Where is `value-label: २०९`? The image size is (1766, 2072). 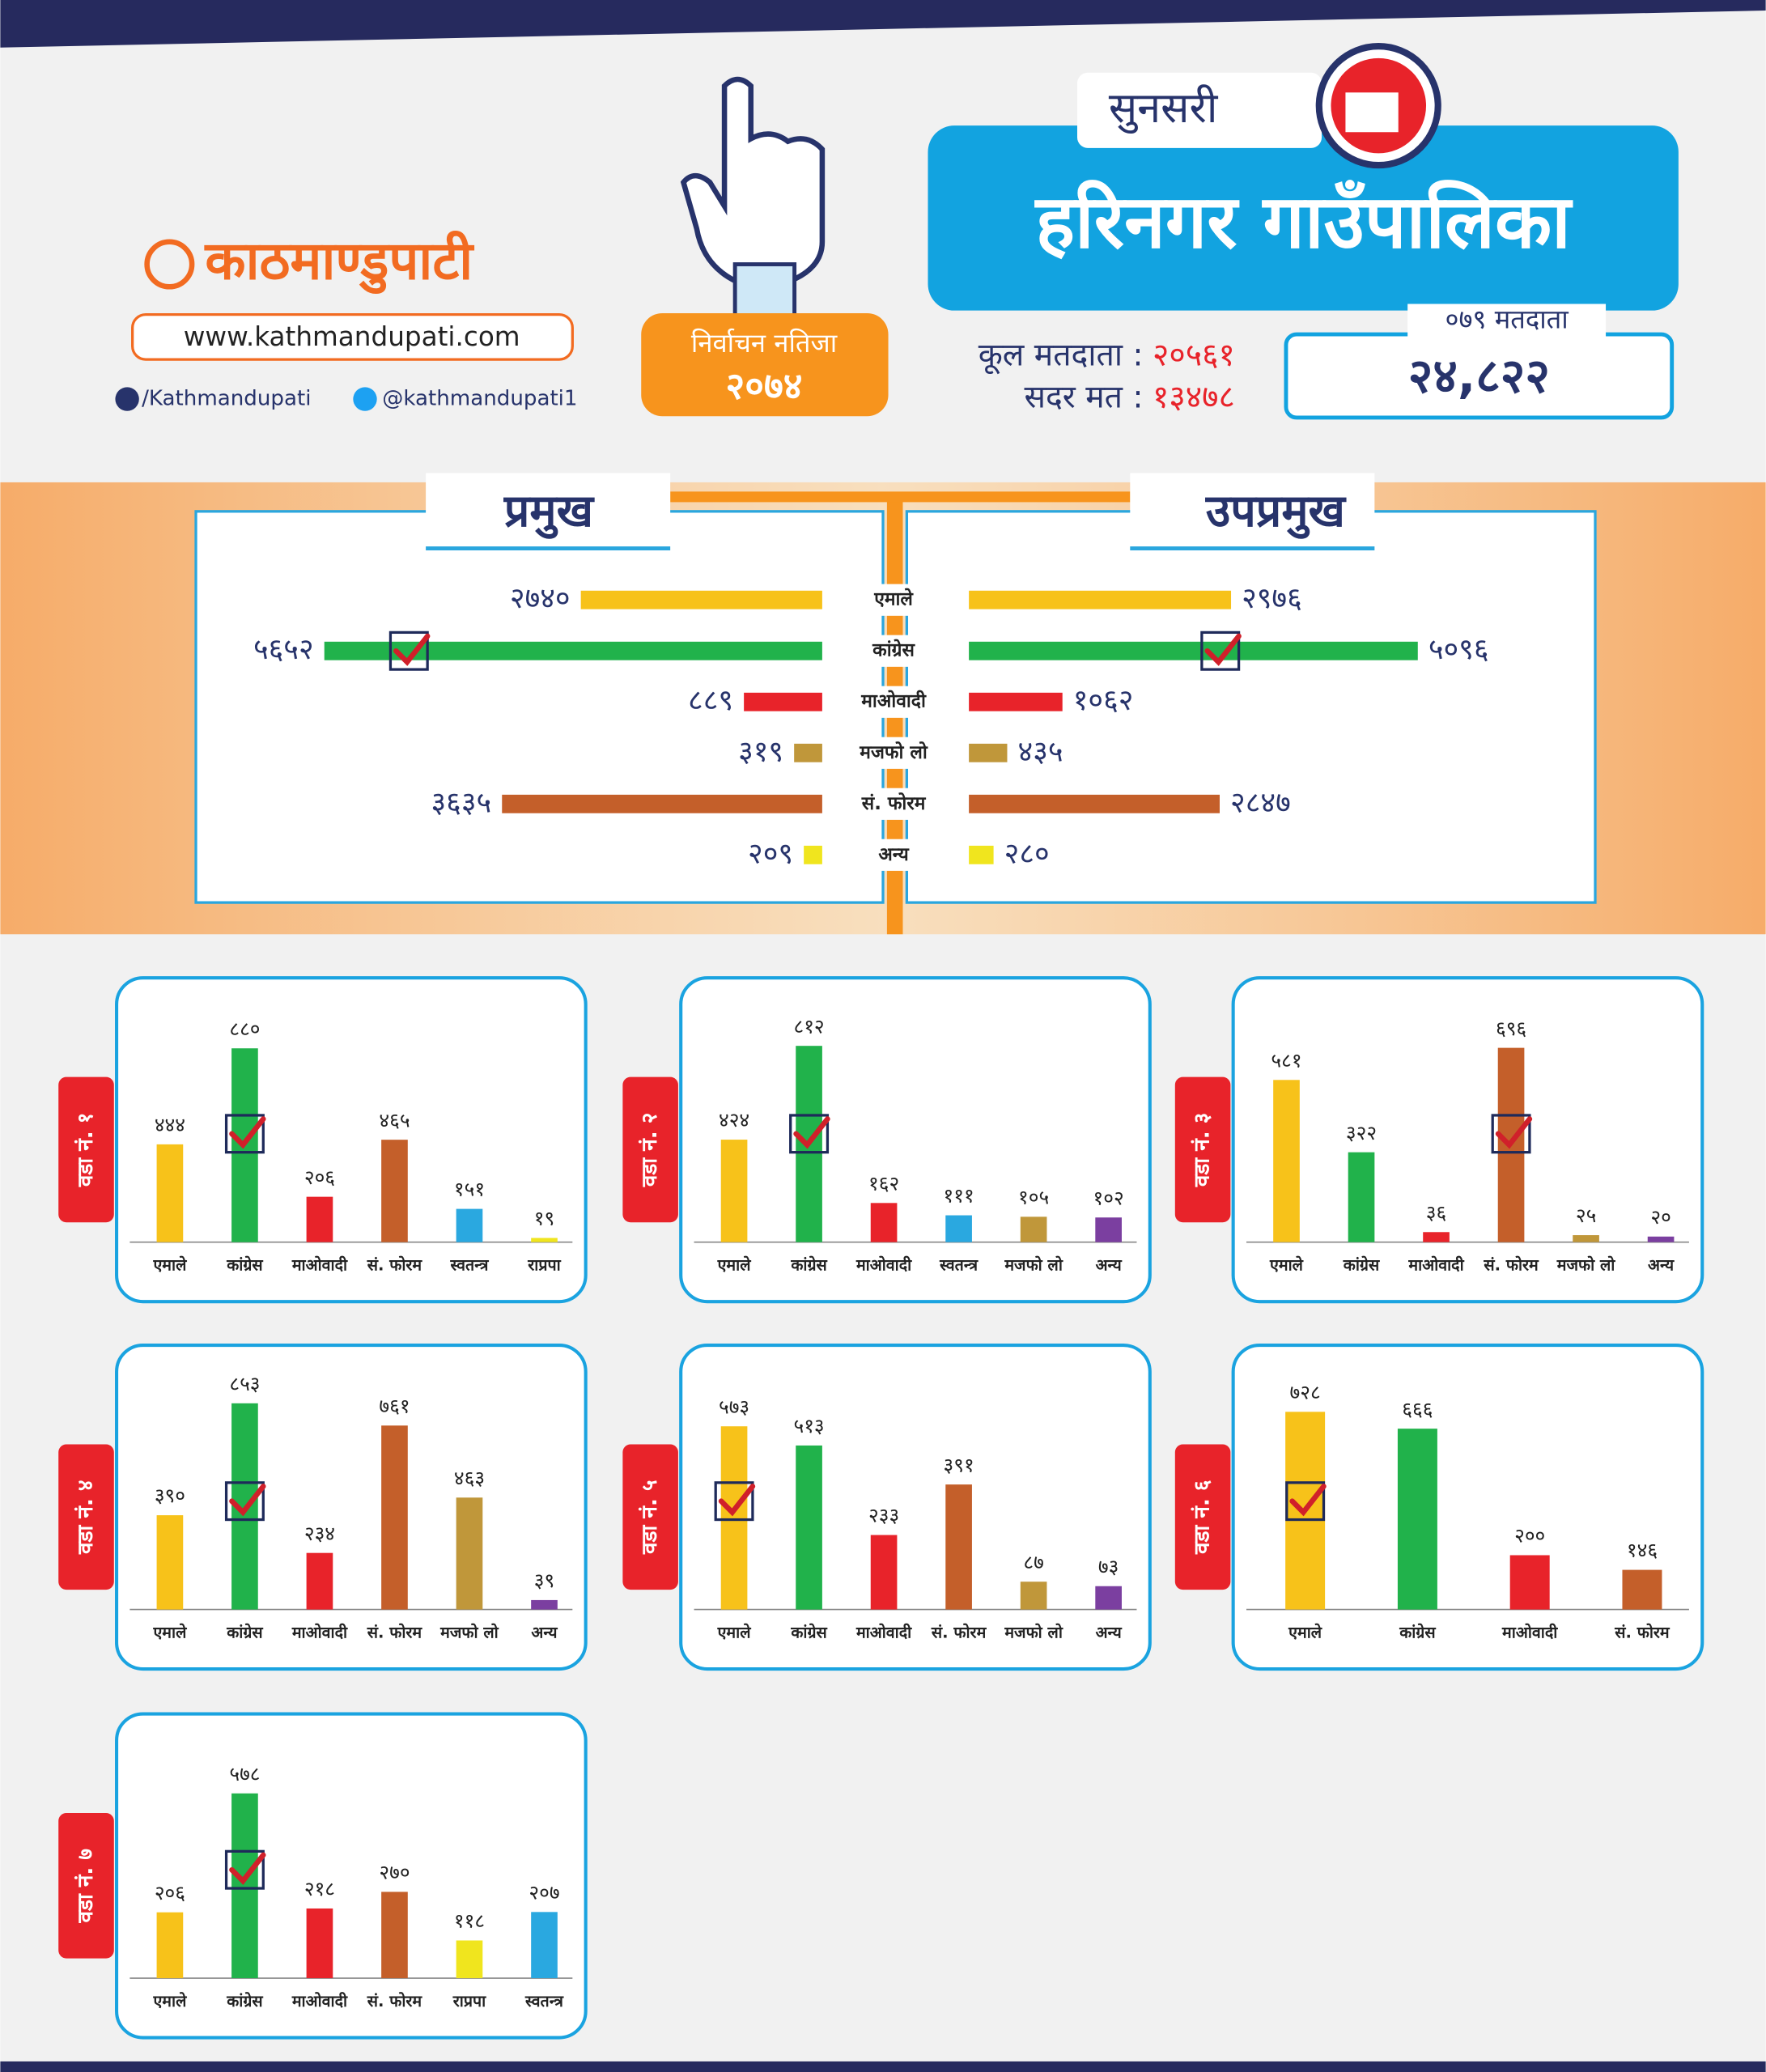 value-label: २०९ is located at coordinates (770, 853).